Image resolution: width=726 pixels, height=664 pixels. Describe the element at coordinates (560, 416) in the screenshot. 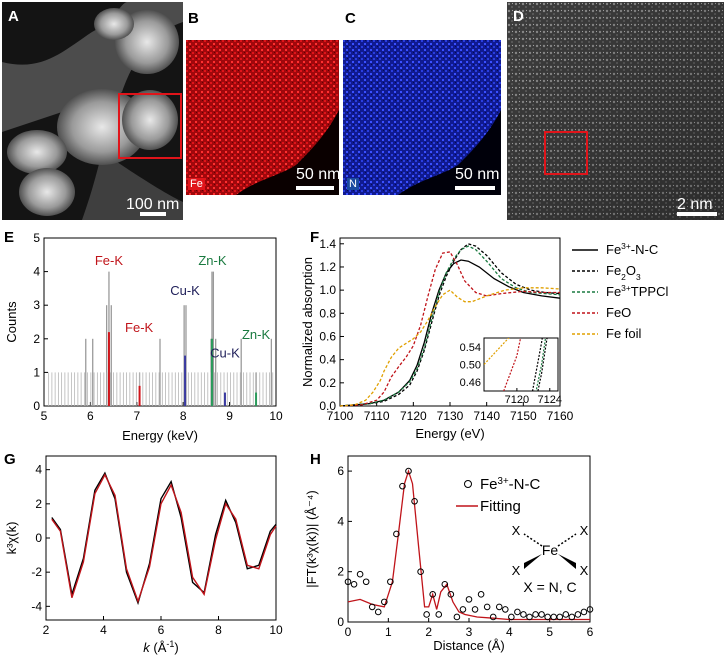

I see `x-tick-label: 7160` at that location.